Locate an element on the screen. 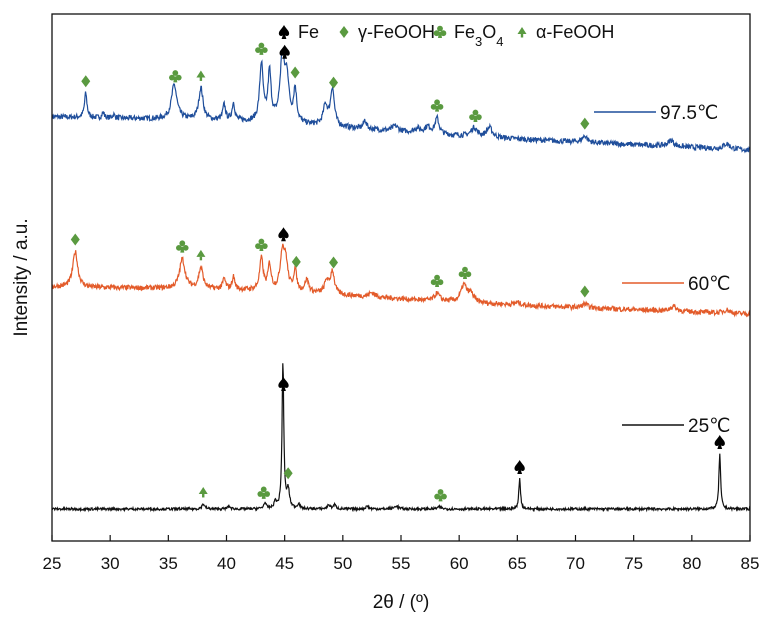  x-tick-label: 35 is located at coordinates (168, 563).